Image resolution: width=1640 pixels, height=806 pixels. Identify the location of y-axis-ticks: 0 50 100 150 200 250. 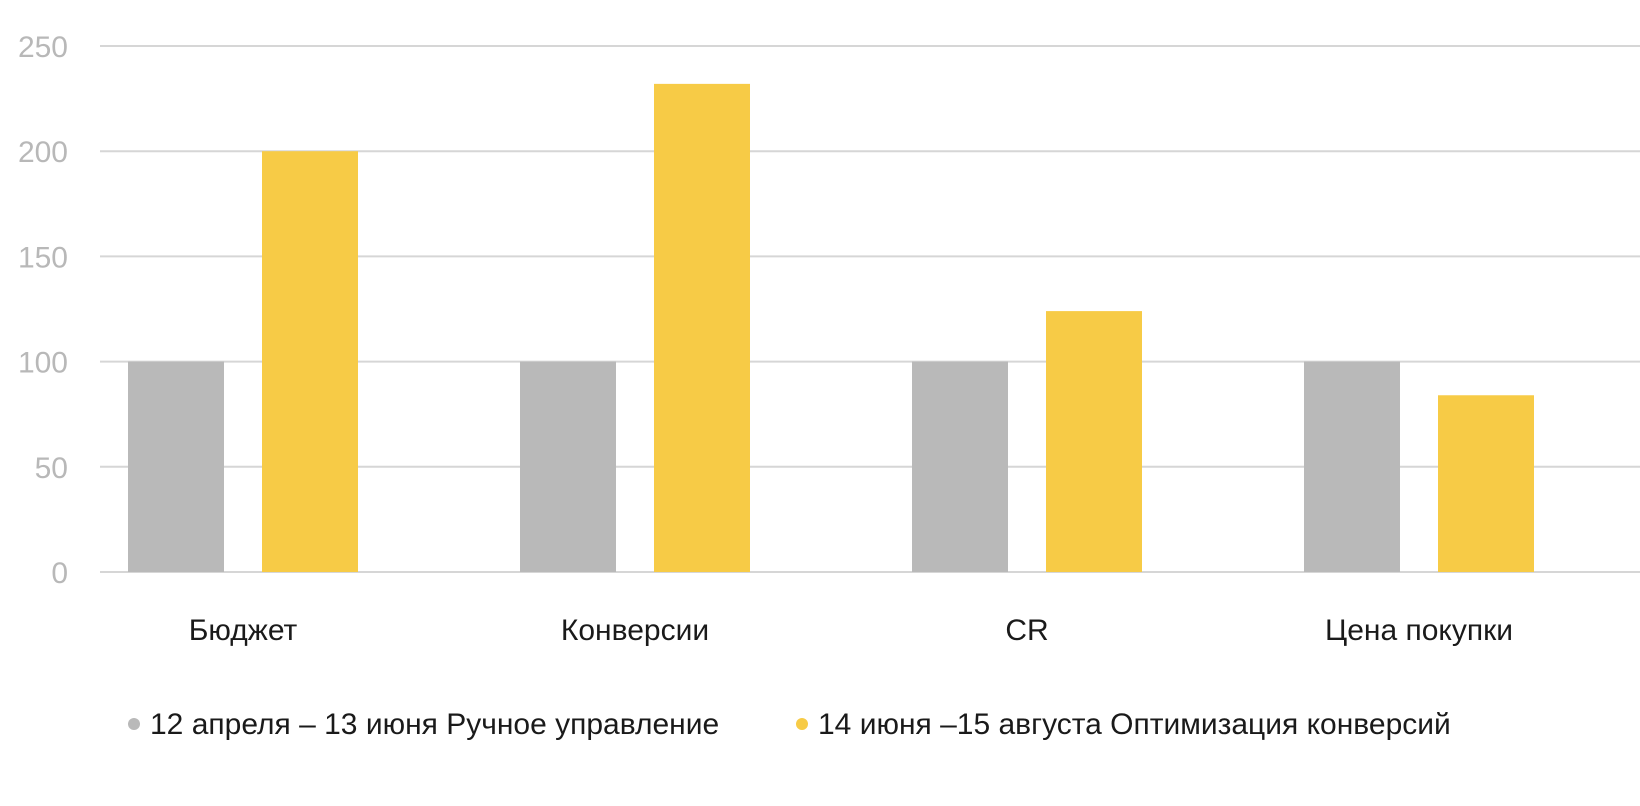
(43, 310).